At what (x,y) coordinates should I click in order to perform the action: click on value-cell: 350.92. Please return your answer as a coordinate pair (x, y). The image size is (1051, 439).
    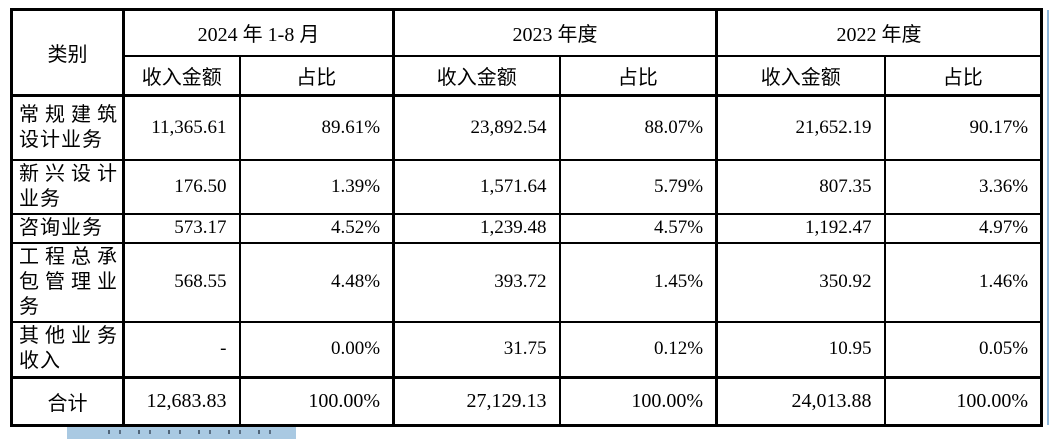
    Looking at the image, I should click on (800, 282).